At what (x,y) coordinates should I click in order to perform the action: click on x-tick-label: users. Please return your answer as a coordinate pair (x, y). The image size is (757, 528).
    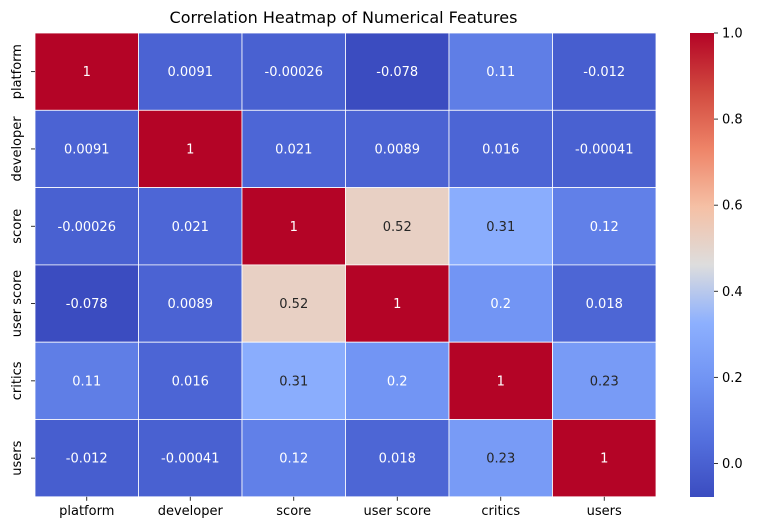
    Looking at the image, I should click on (604, 511).